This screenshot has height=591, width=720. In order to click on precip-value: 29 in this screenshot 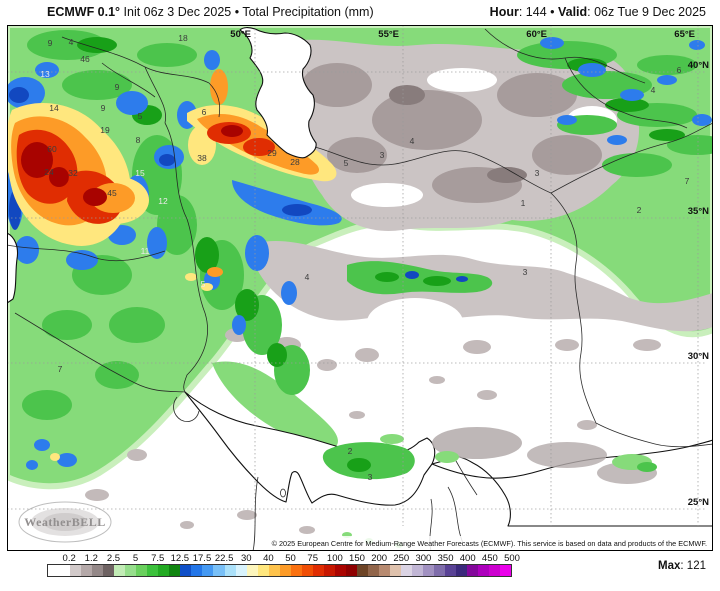, I will do `click(272, 153)`.